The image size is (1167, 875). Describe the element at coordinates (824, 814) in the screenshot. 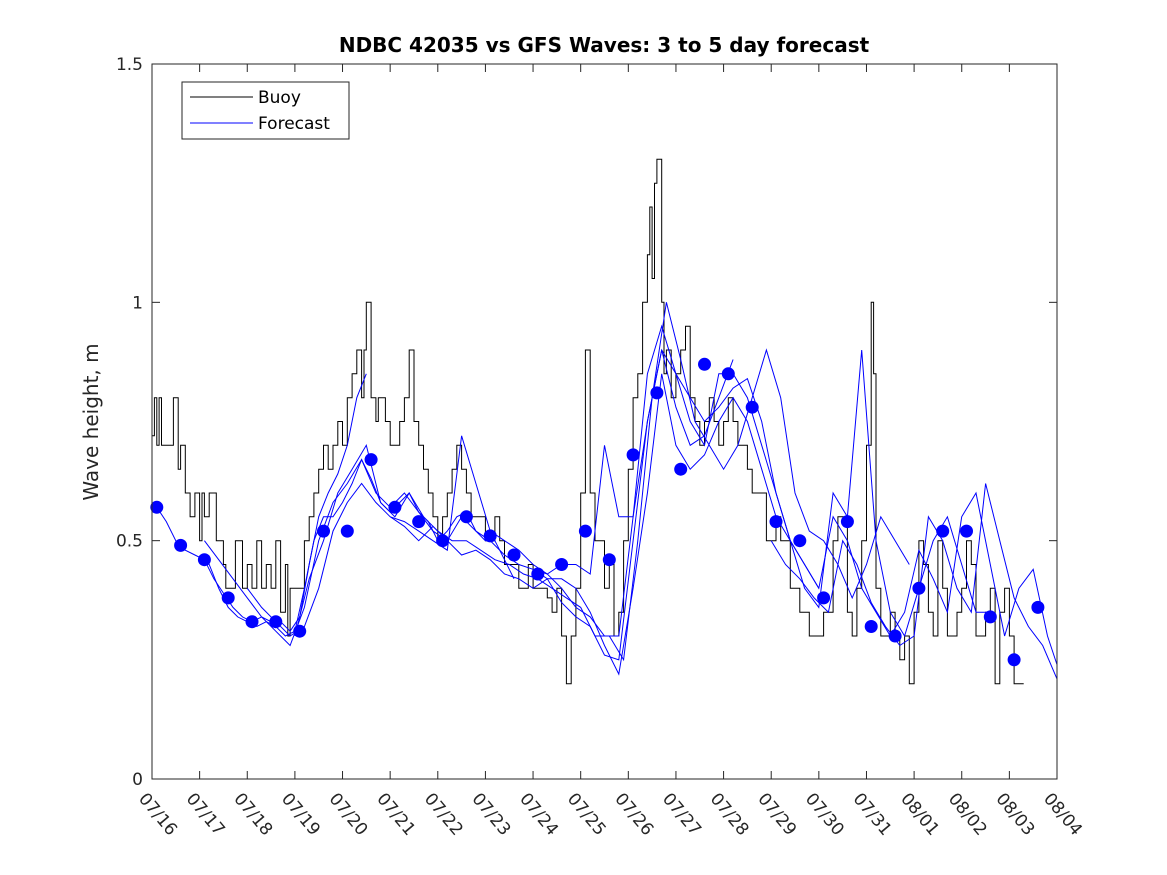

I see `x-tick-label: 07/30` at that location.